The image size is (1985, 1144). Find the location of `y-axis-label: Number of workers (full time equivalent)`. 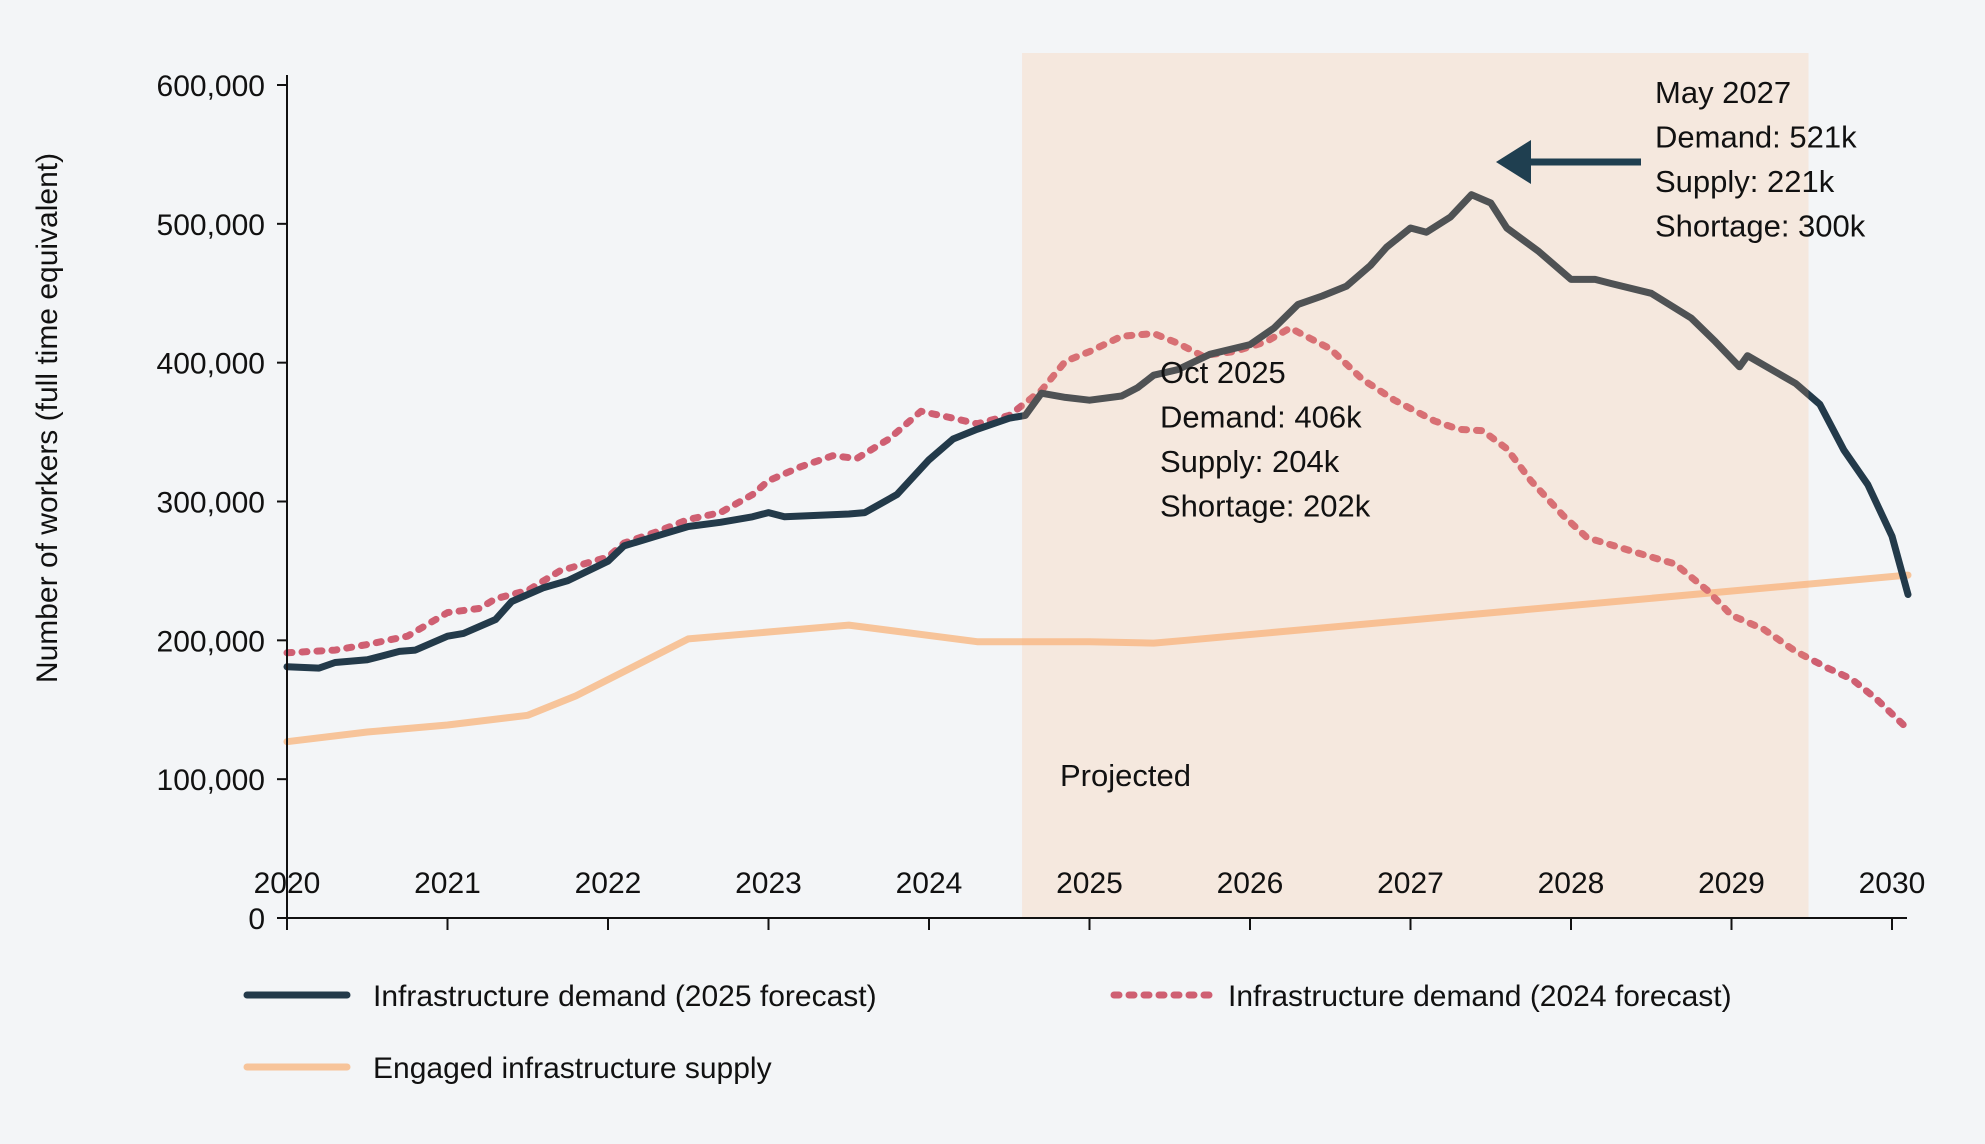

y-axis-label: Number of workers (full time equivalent) is located at coordinates (47, 418).